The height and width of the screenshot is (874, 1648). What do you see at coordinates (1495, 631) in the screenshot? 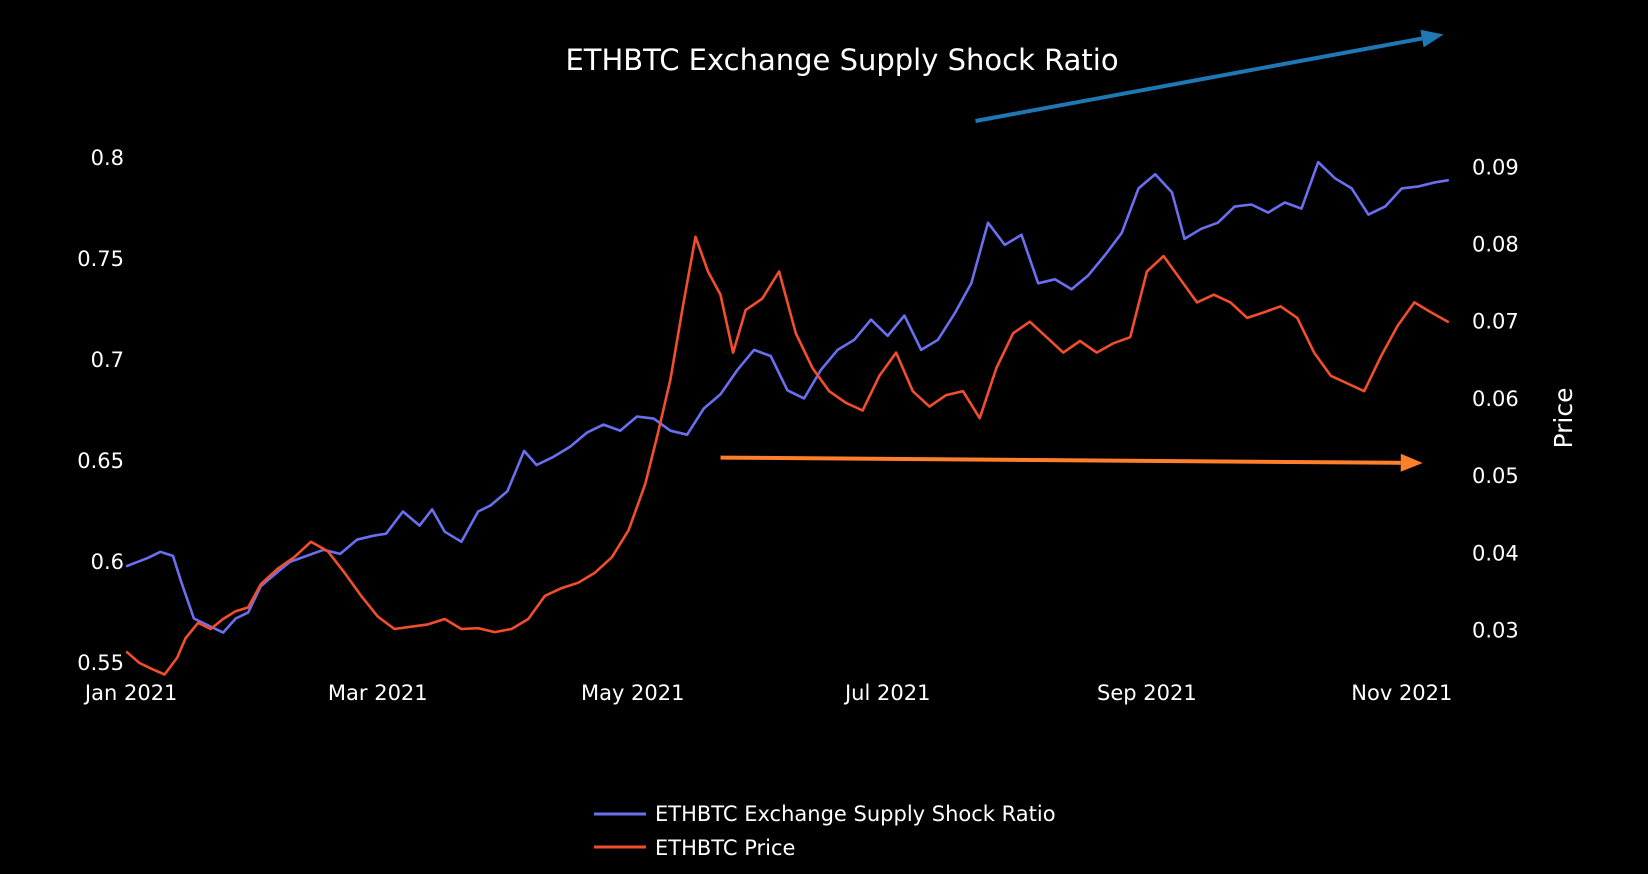
I see `right-tick-label: 0.03` at bounding box center [1495, 631].